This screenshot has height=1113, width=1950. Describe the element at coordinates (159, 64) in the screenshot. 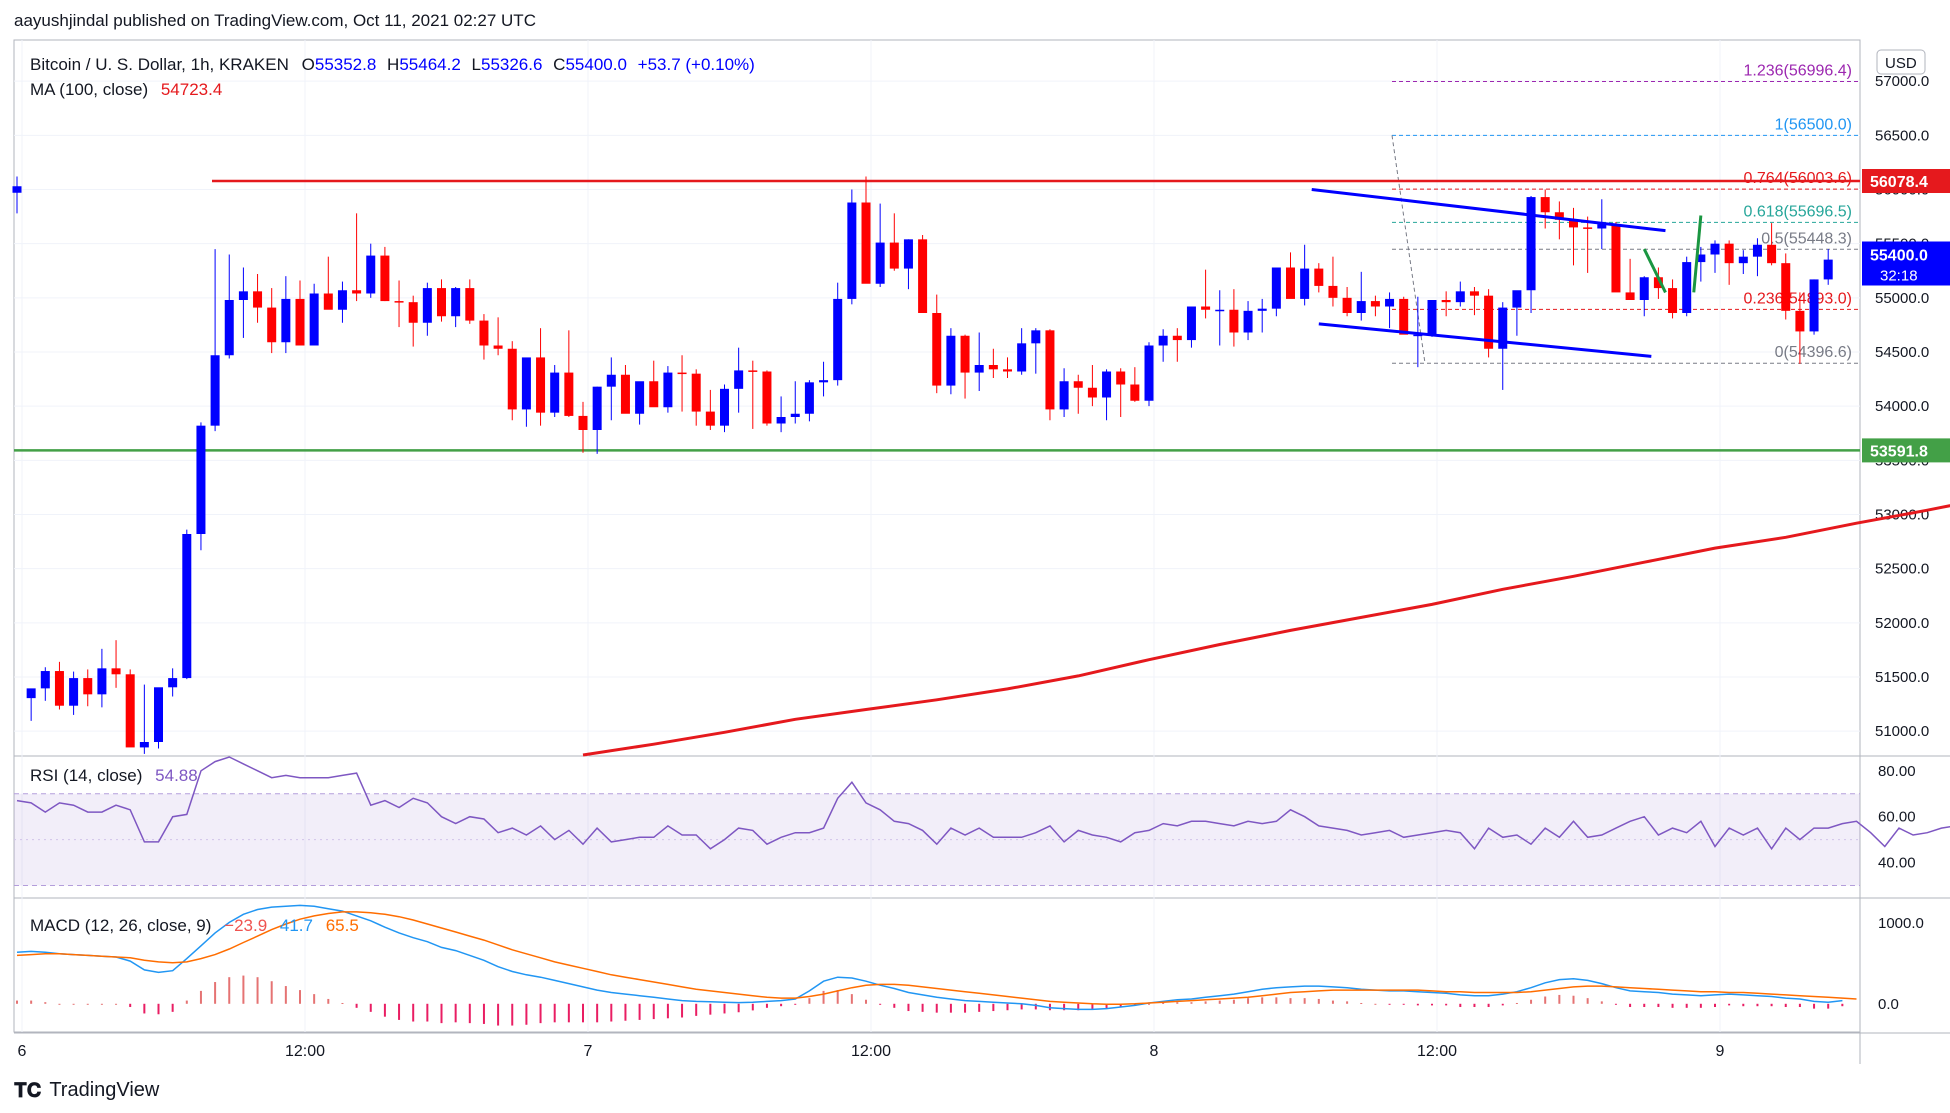

I see `symbol-label: Bitcoin / U. S. Dollar, 1h, KRAKEN` at that location.